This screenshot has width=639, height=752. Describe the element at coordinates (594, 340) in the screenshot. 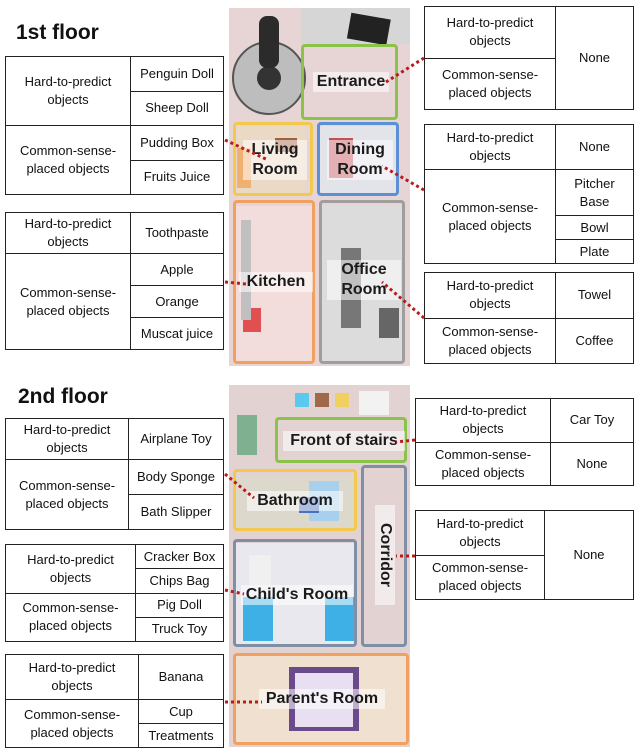

I see `object-cell: Coffee` at that location.